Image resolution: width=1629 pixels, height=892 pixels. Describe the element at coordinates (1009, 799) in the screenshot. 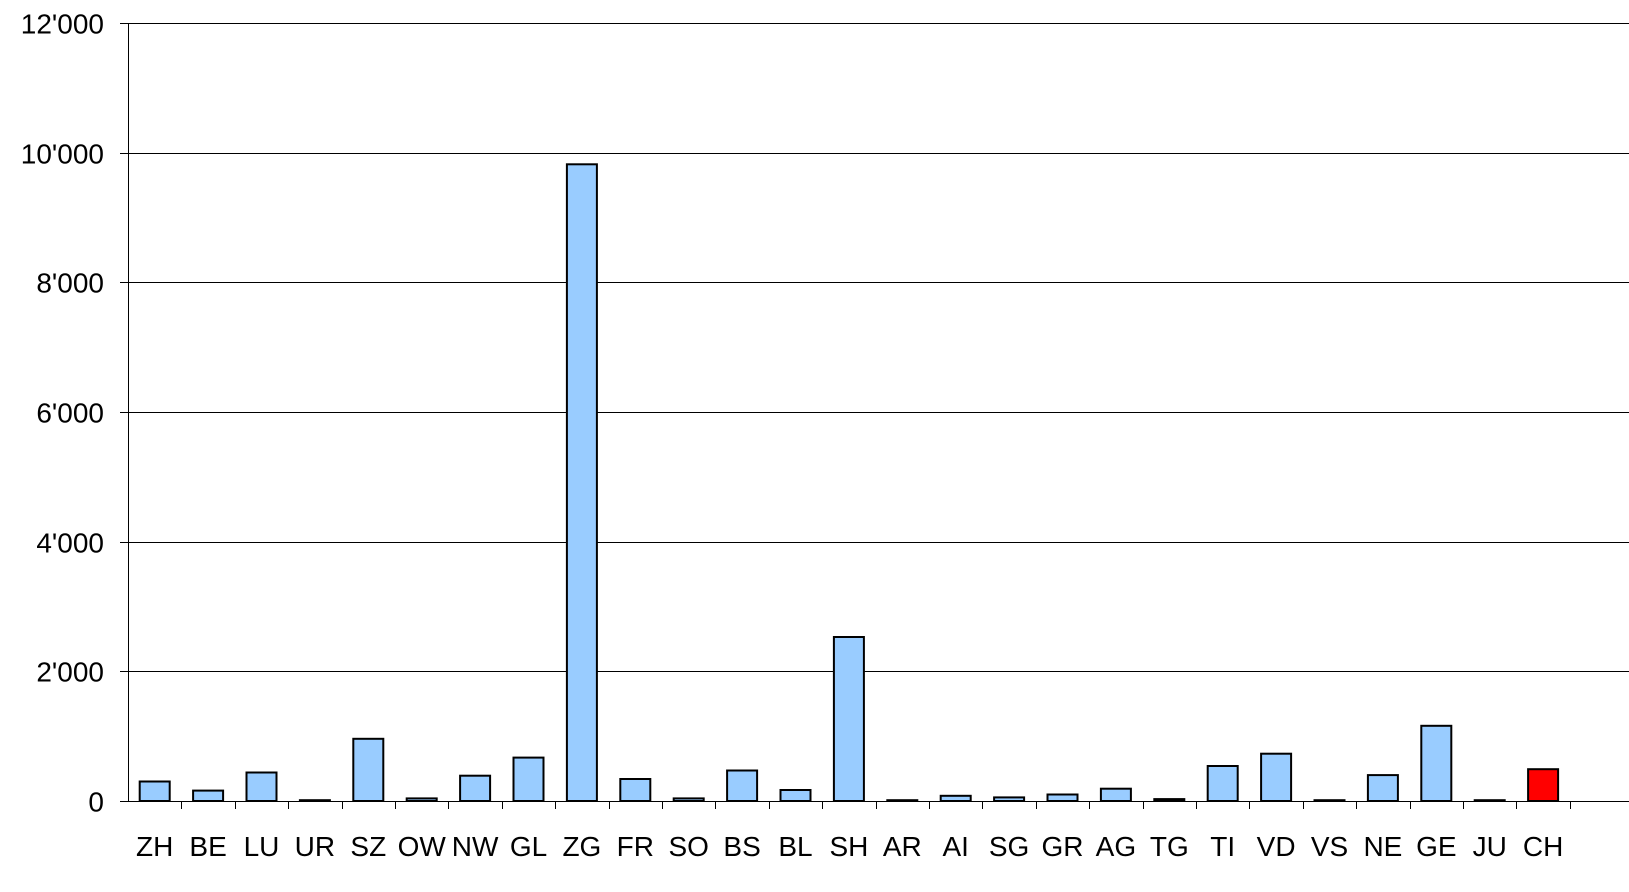

I see `bar-sg` at that location.